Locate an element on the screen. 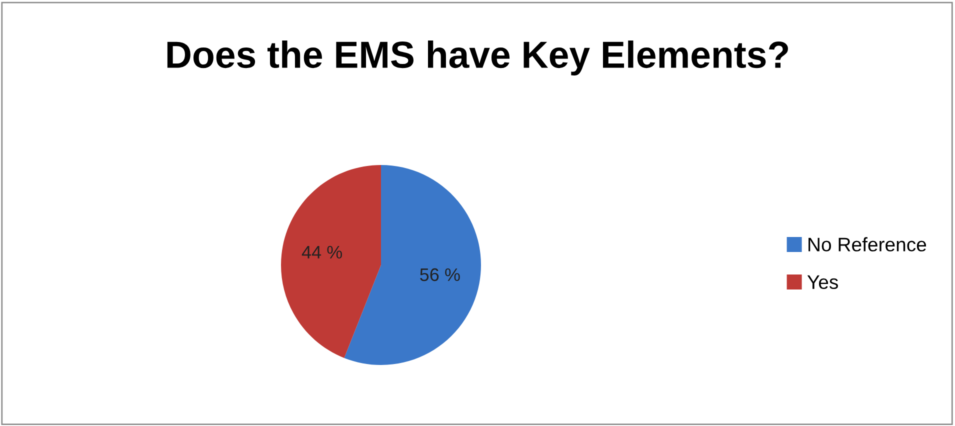  data-label: 56 % is located at coordinates (440, 275).